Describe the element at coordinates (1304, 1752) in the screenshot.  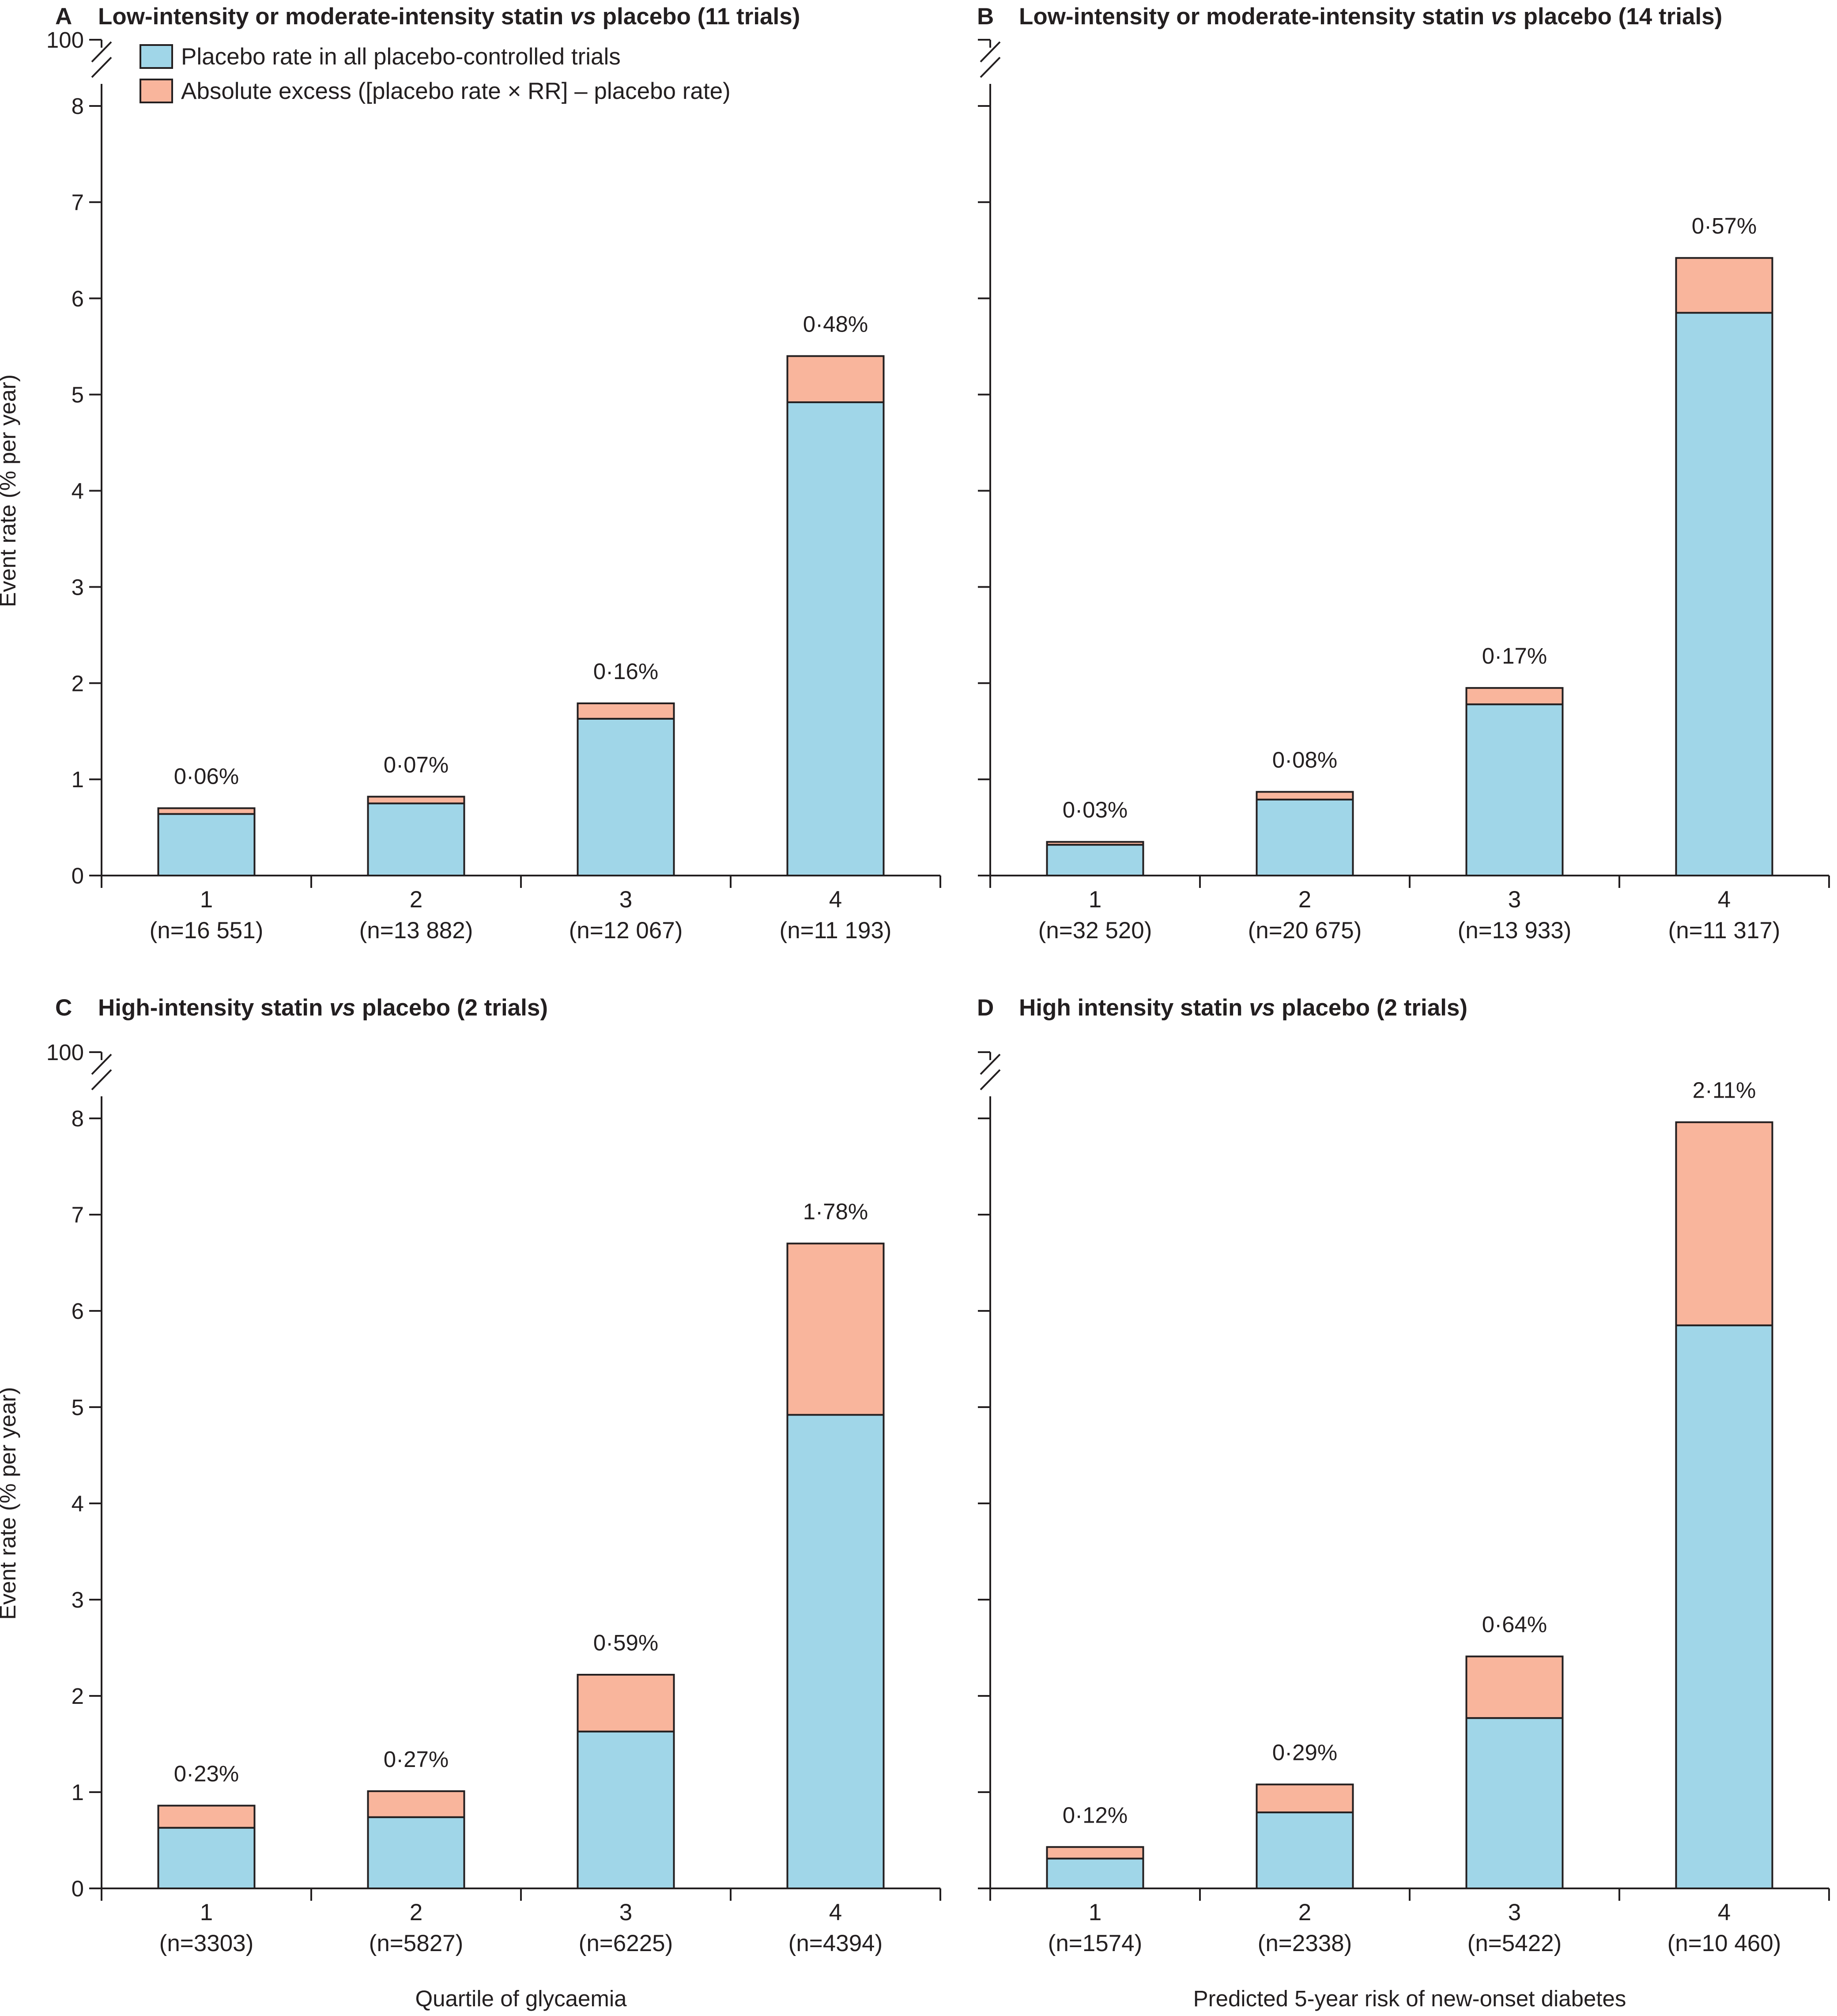
I see `data-label: 0·29%` at that location.